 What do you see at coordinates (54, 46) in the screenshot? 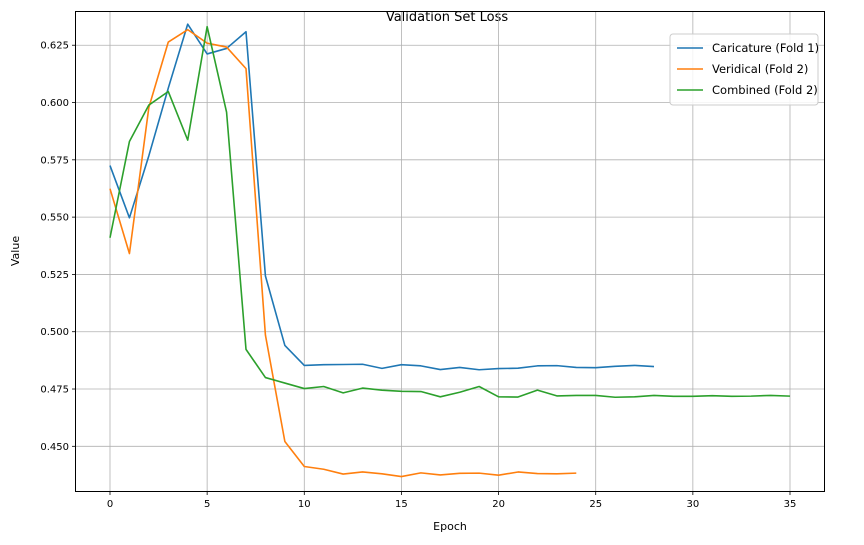
I see `y-tick-label: 0.625` at bounding box center [54, 46].